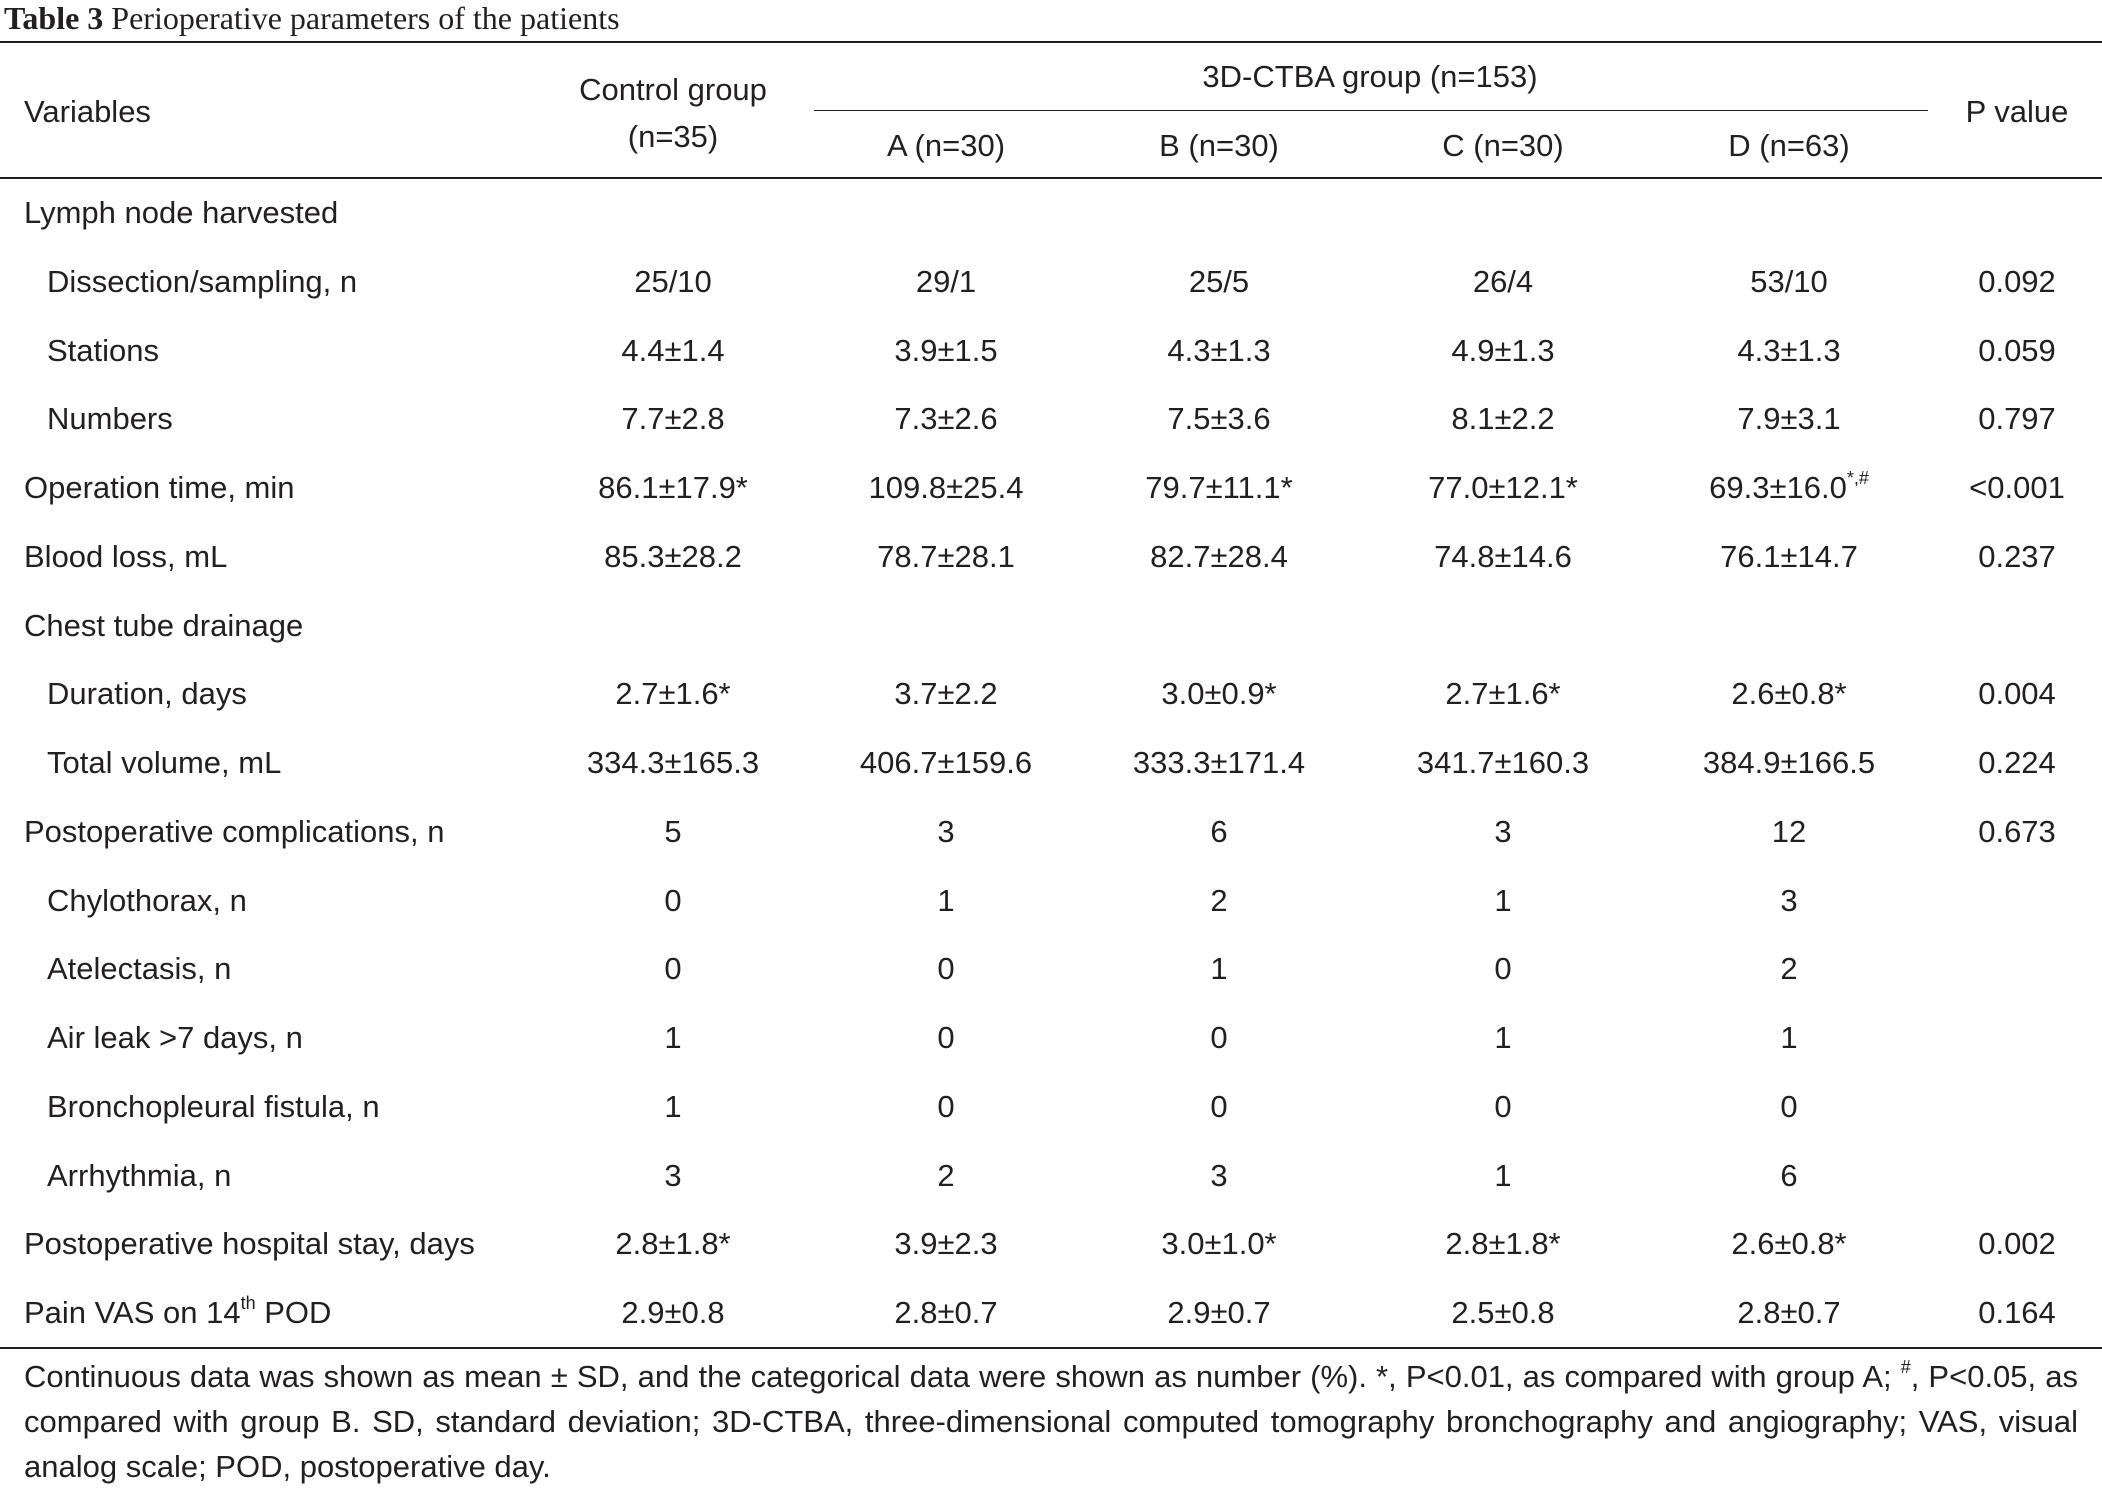 The width and height of the screenshot is (2102, 1489). What do you see at coordinates (1219, 900) in the screenshot?
I see `cell-group-b: 2` at bounding box center [1219, 900].